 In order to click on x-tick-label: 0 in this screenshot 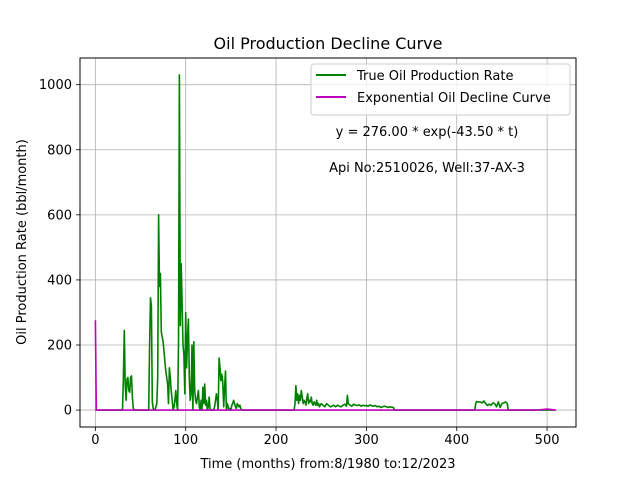, I will do `click(95, 440)`.